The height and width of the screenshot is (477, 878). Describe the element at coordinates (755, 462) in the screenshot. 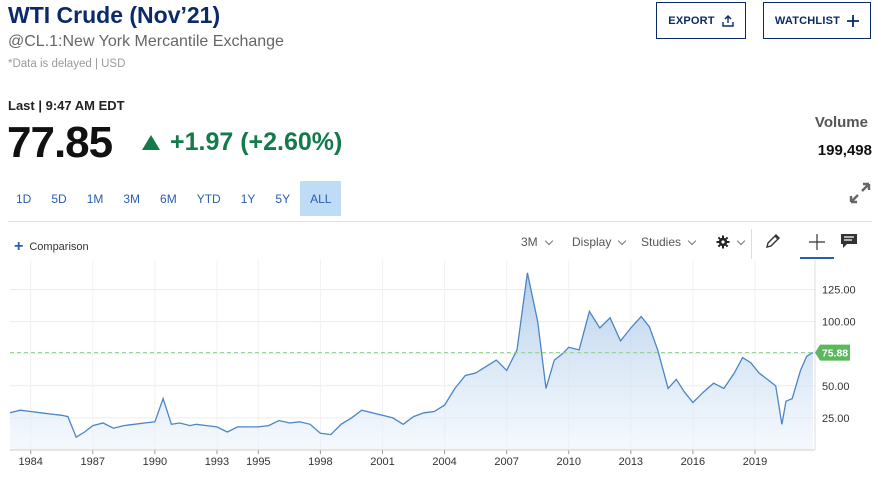

I see `x-tick-label: 2019` at that location.